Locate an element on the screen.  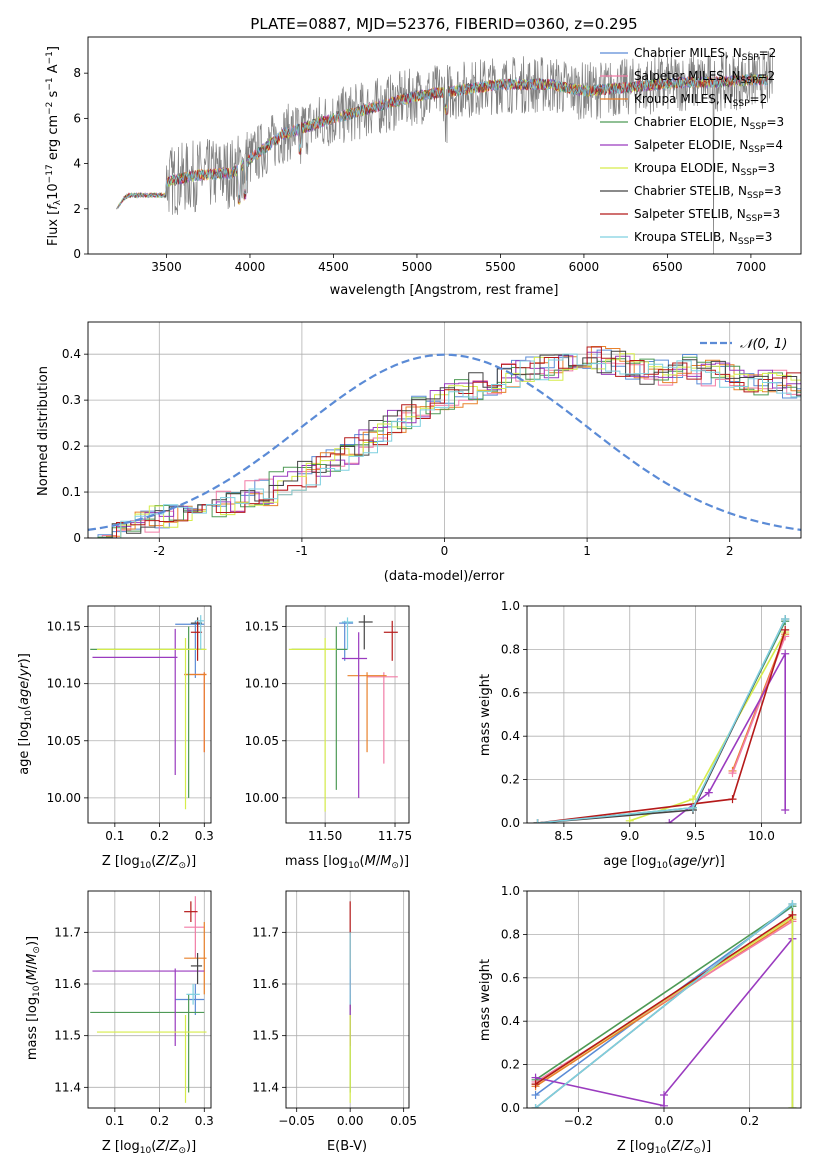
weight-line-kroupa_stelib is located at coordinates (664, 1005).